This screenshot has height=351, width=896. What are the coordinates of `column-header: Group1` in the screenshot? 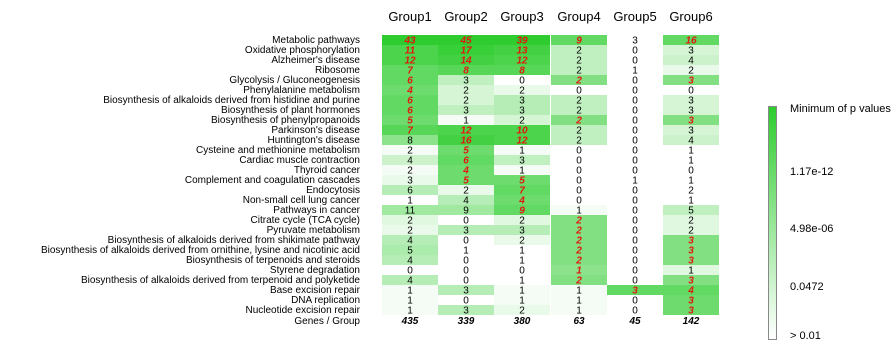 It's located at (409, 16).